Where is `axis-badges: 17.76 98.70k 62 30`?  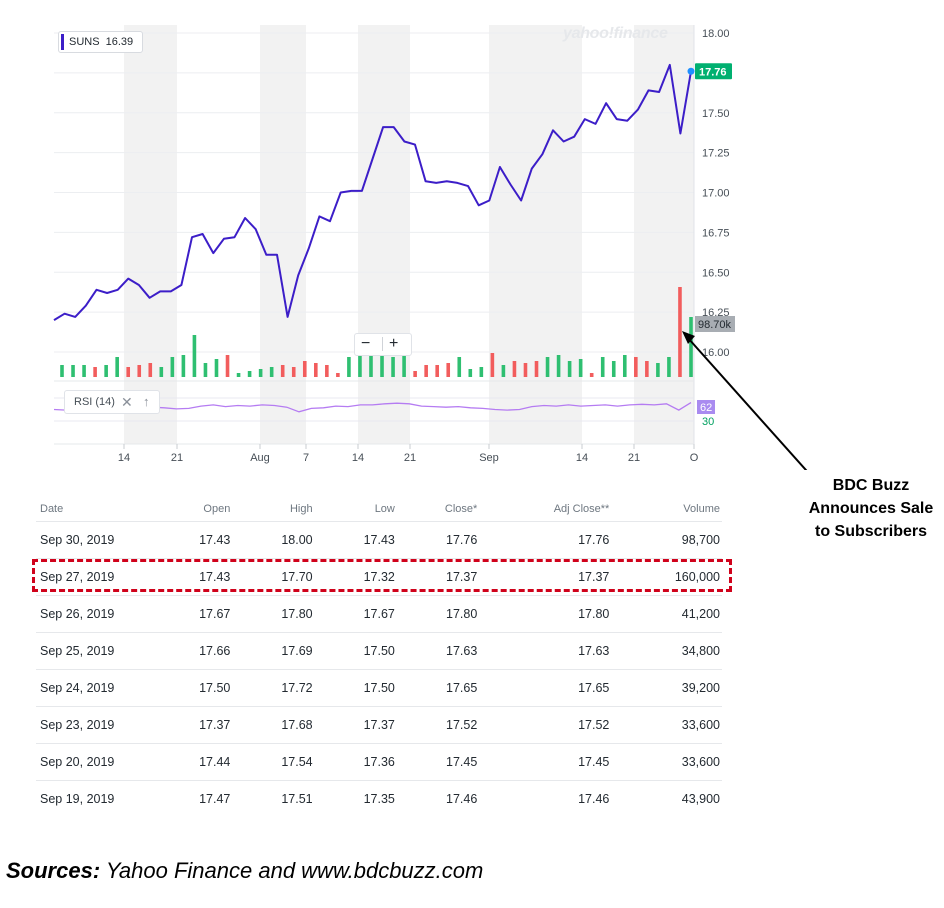 axis-badges: 17.76 98.70k 62 30 is located at coordinates (715, 245).